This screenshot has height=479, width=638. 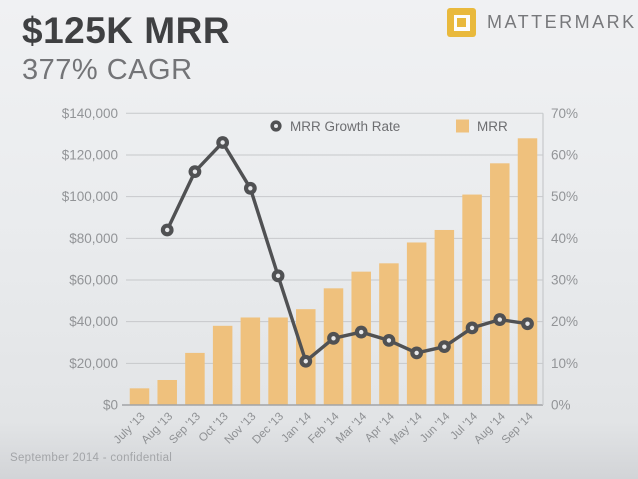 What do you see at coordinates (345, 126) in the screenshot?
I see `legend-label-growth-rate: MRR Growth Rate` at bounding box center [345, 126].